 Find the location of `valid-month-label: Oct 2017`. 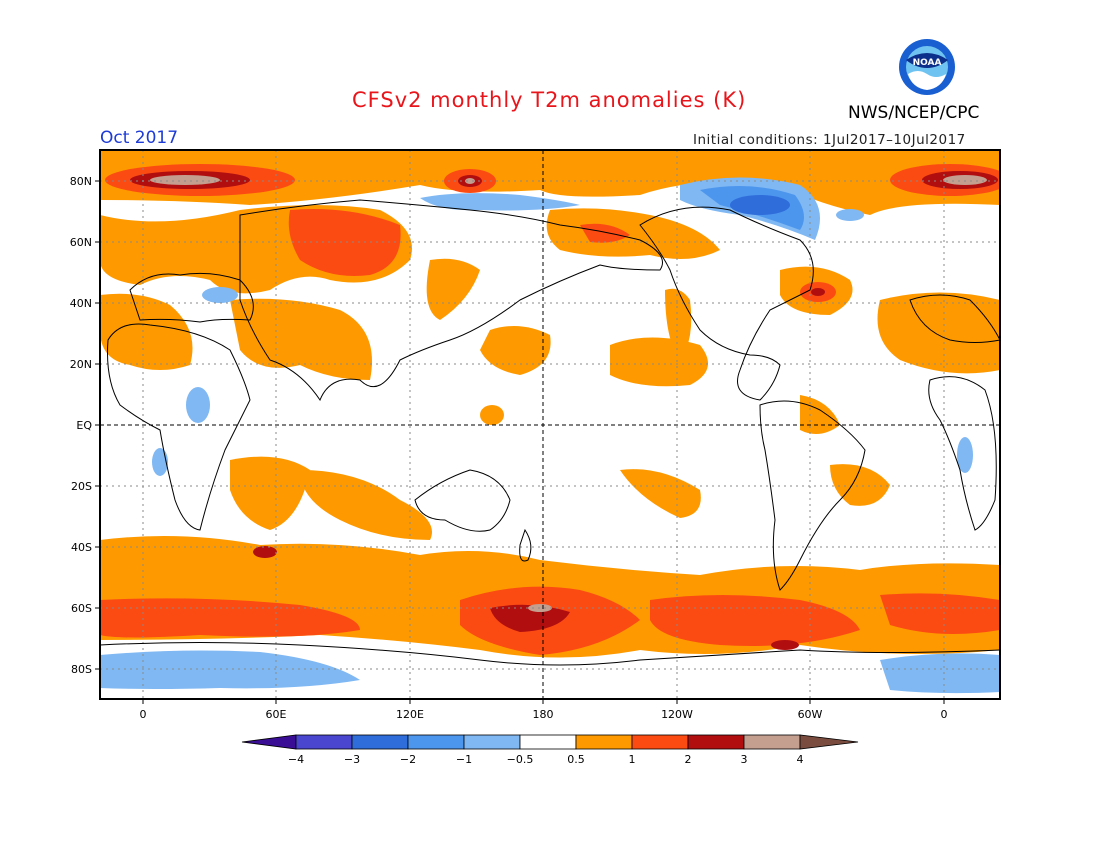

valid-month-label: Oct 2017 is located at coordinates (139, 138).